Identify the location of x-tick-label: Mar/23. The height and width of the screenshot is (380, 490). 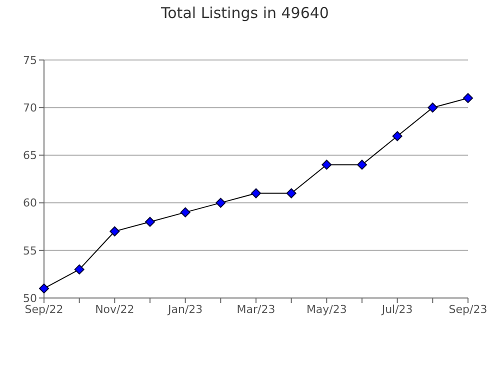
(256, 309).